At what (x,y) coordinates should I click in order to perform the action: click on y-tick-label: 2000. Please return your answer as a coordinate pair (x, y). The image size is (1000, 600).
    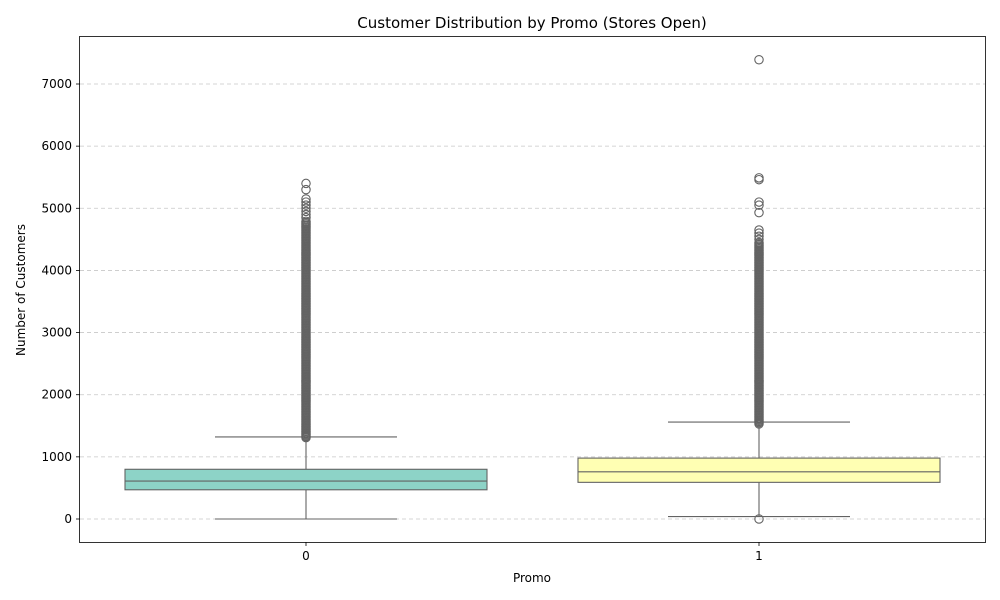
    Looking at the image, I should click on (56, 395).